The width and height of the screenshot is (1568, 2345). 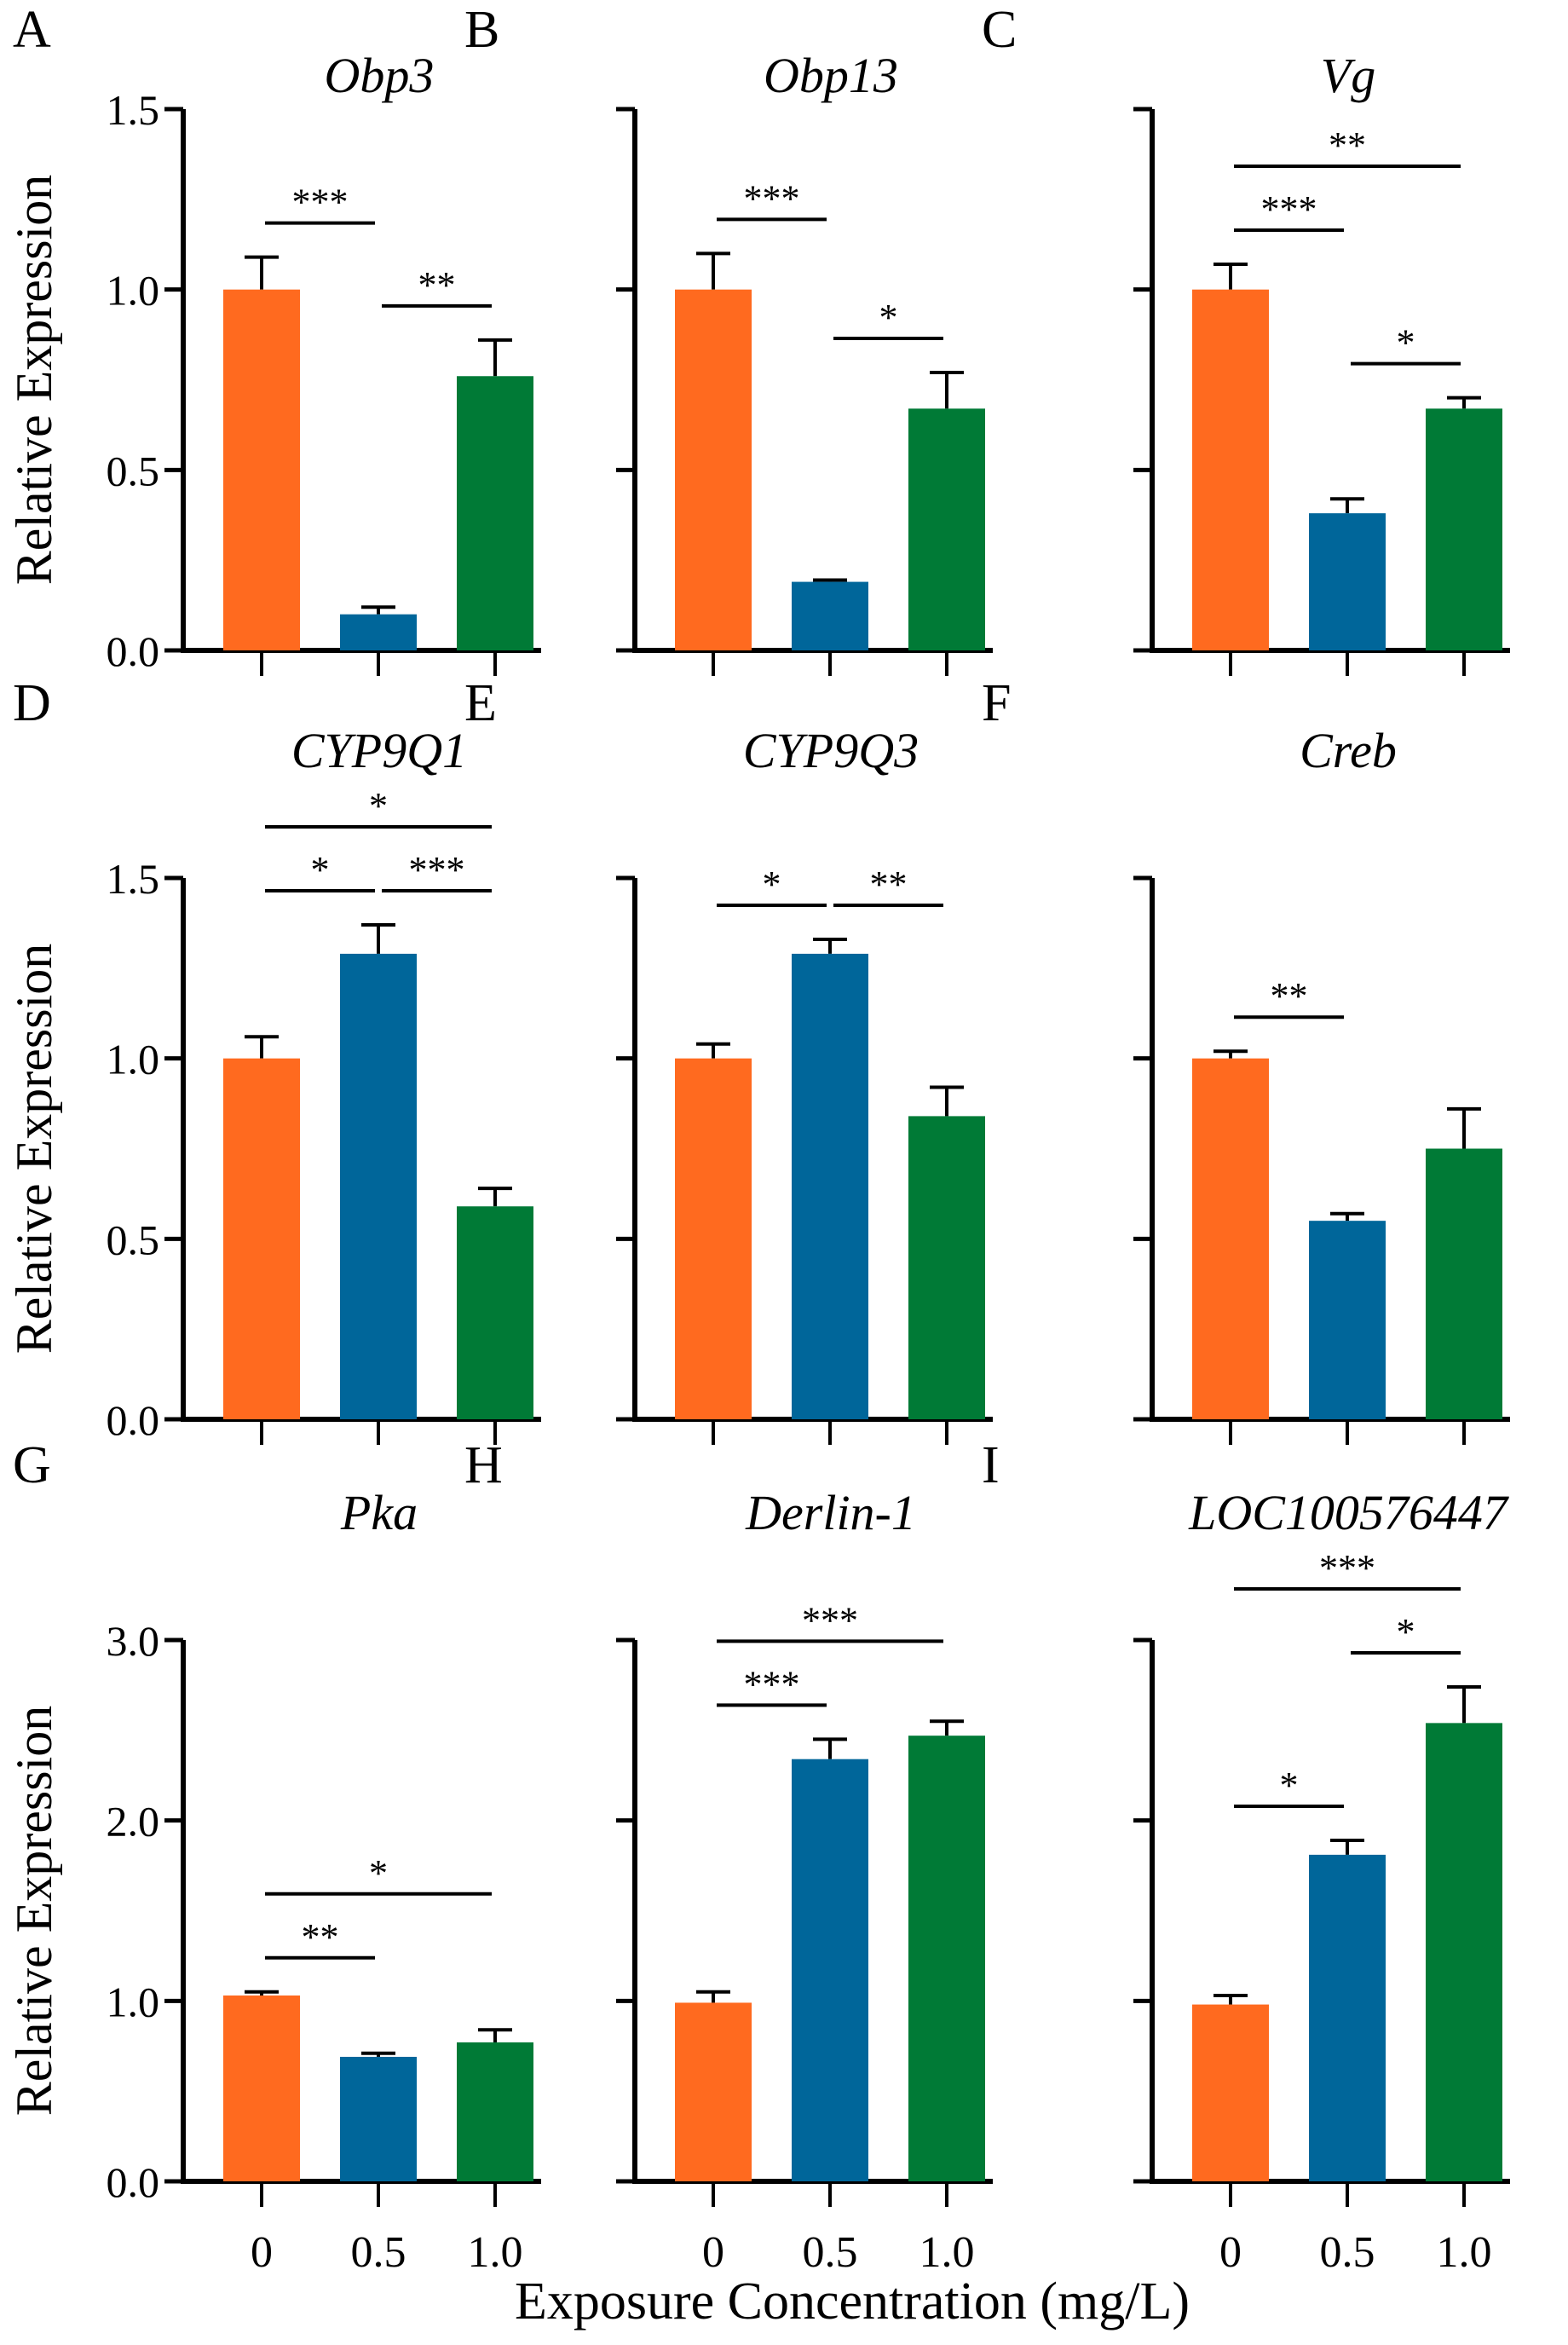 I want to click on panel-title: CYP9Q3, so click(x=831, y=750).